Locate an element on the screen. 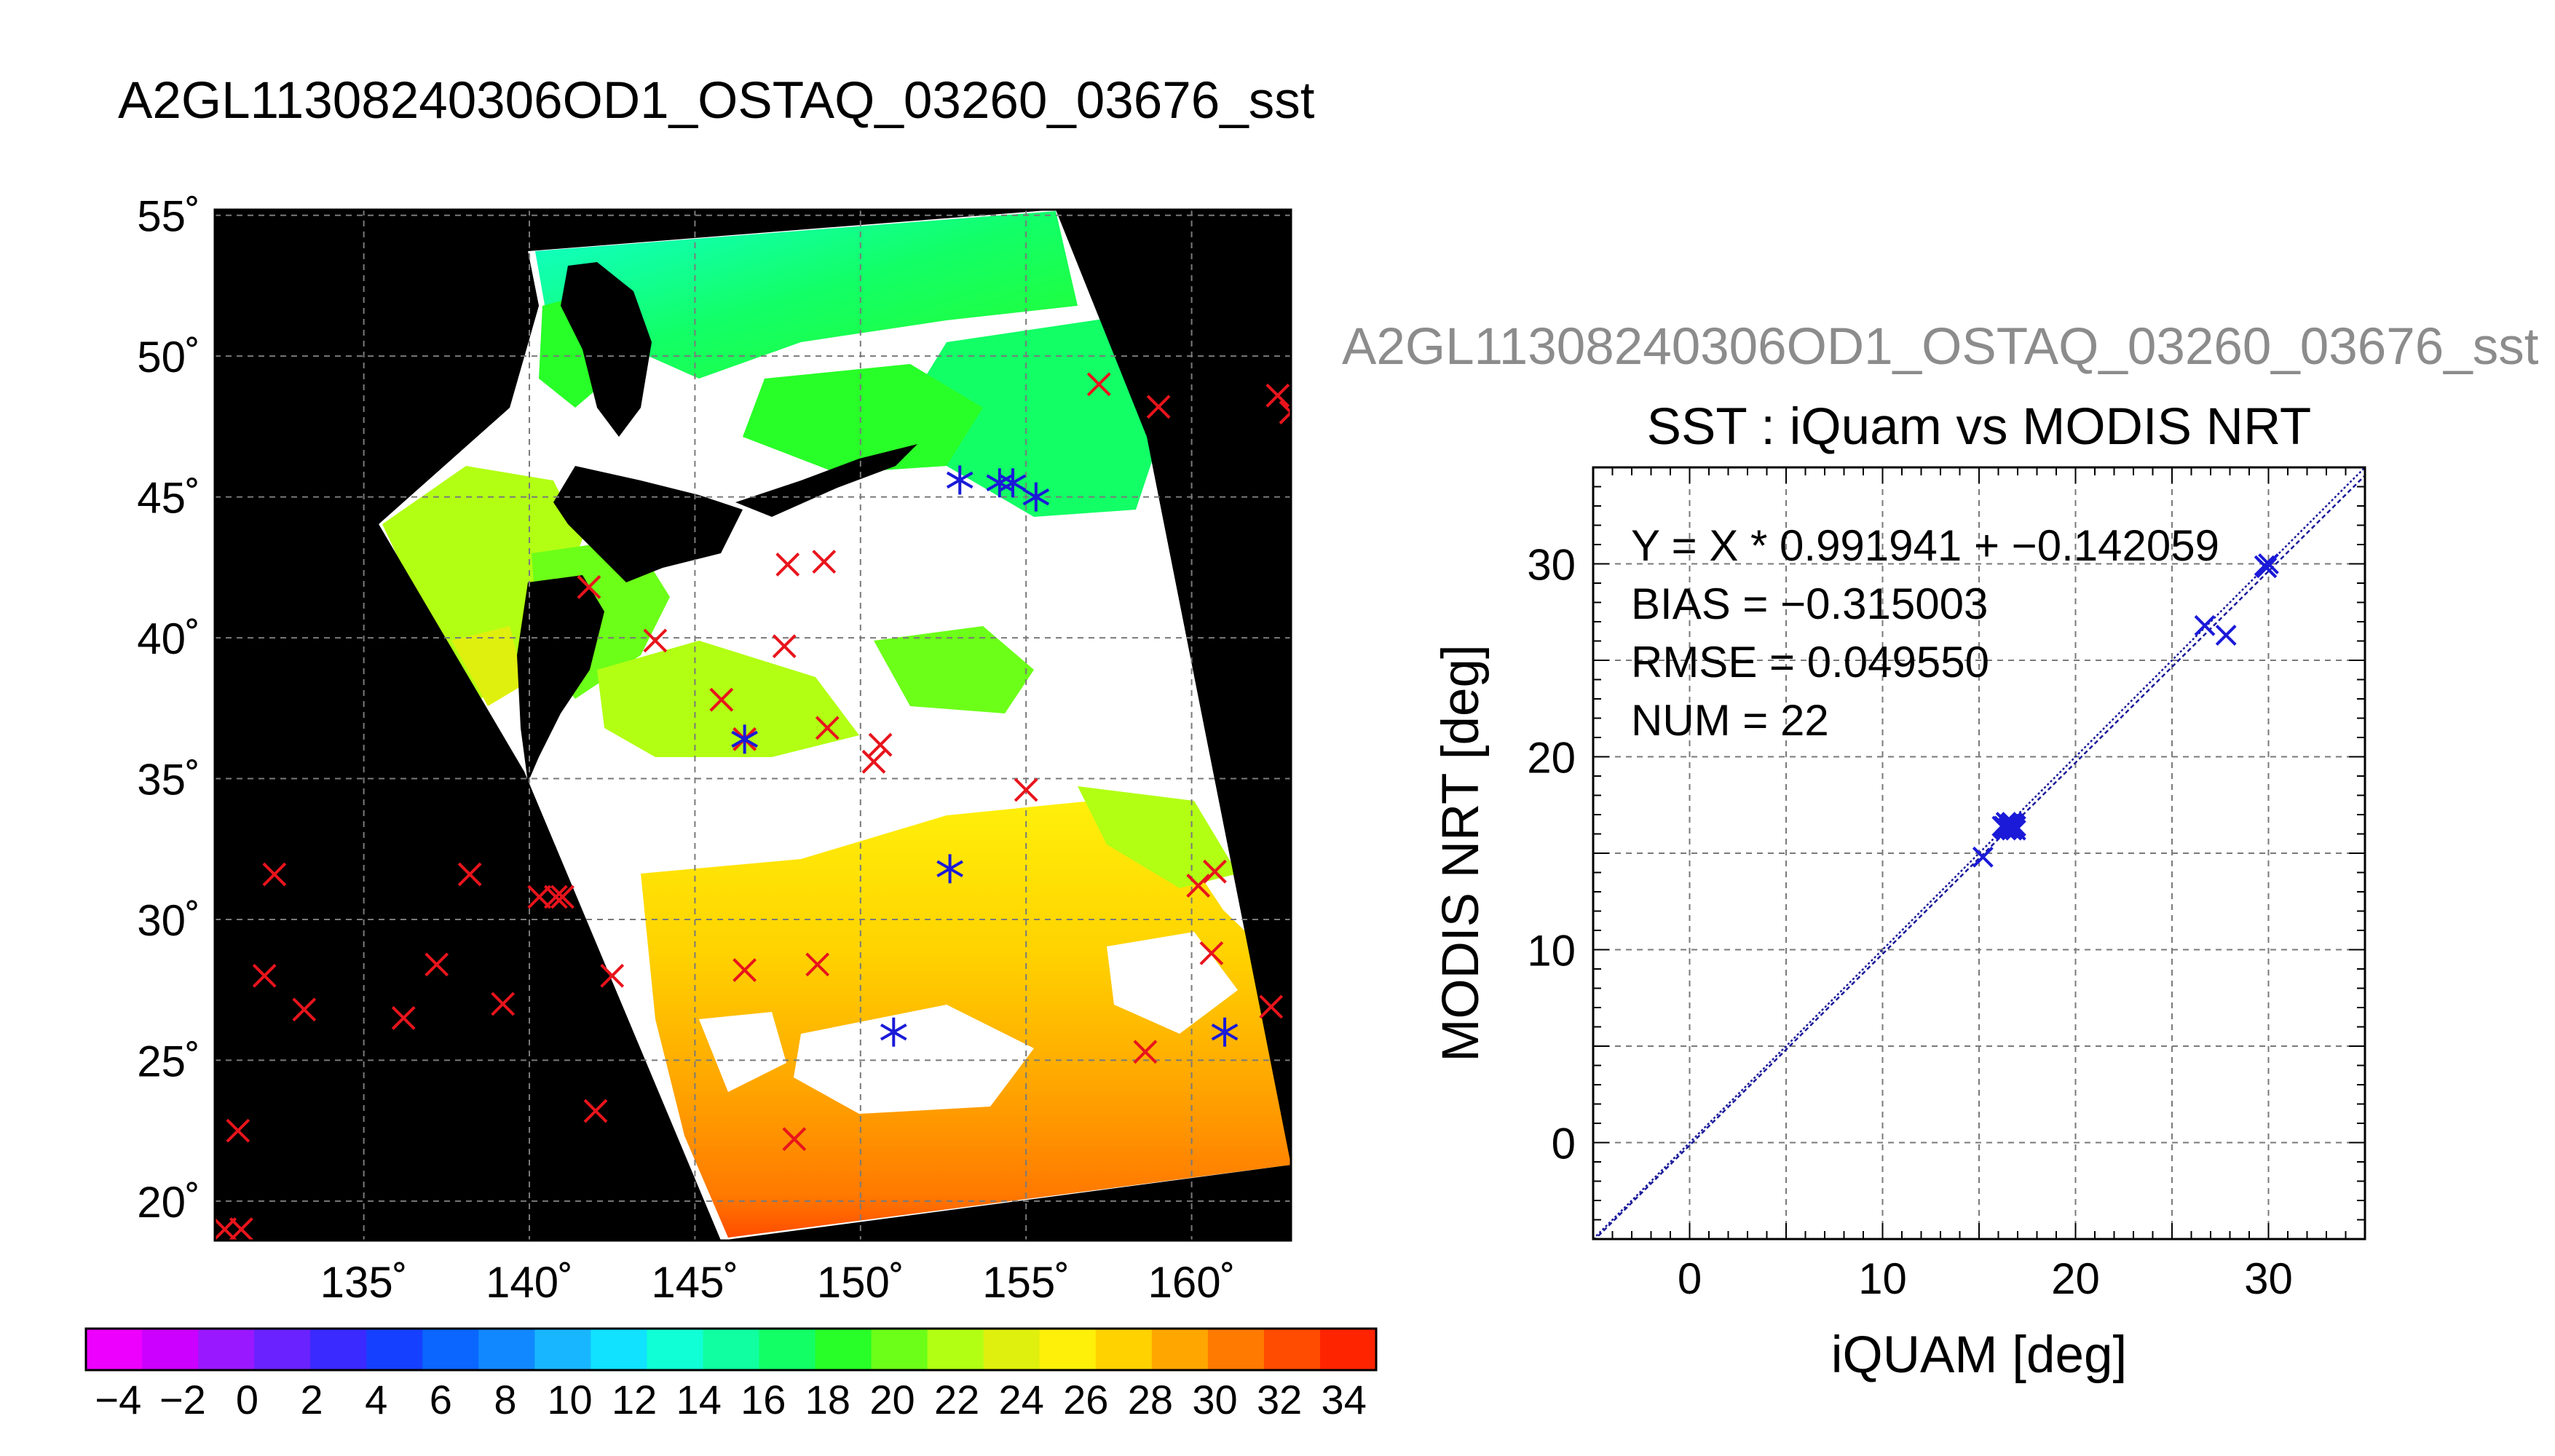  outside-swath-west is located at coordinates (468, 725).